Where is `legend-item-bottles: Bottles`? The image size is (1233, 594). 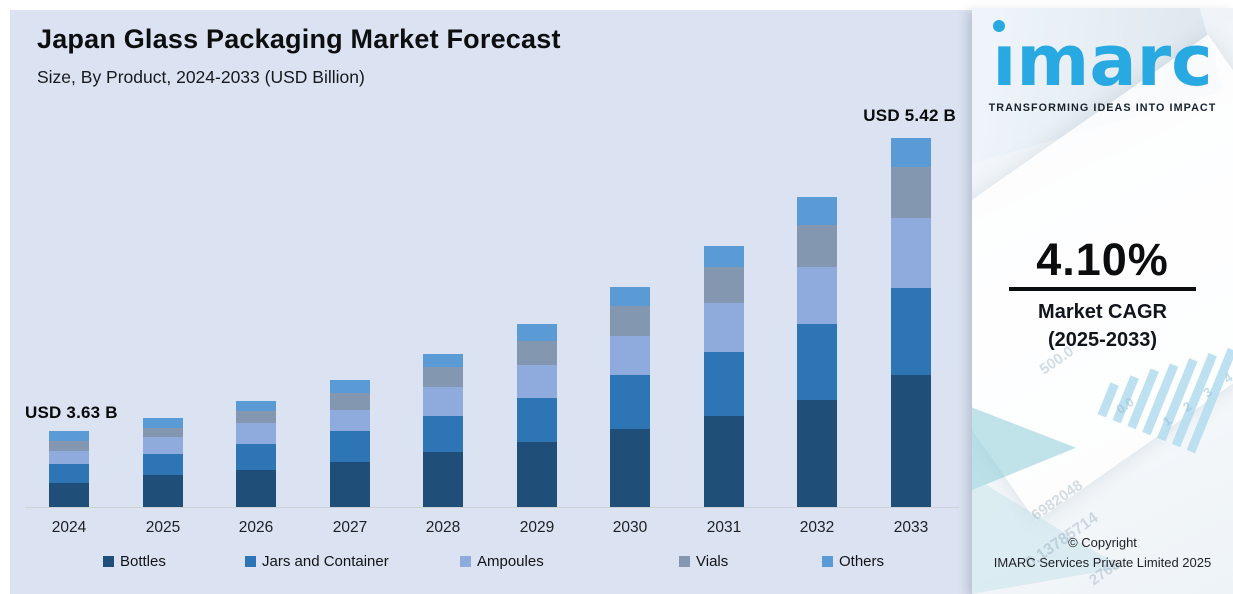
legend-item-bottles: Bottles is located at coordinates (134, 561).